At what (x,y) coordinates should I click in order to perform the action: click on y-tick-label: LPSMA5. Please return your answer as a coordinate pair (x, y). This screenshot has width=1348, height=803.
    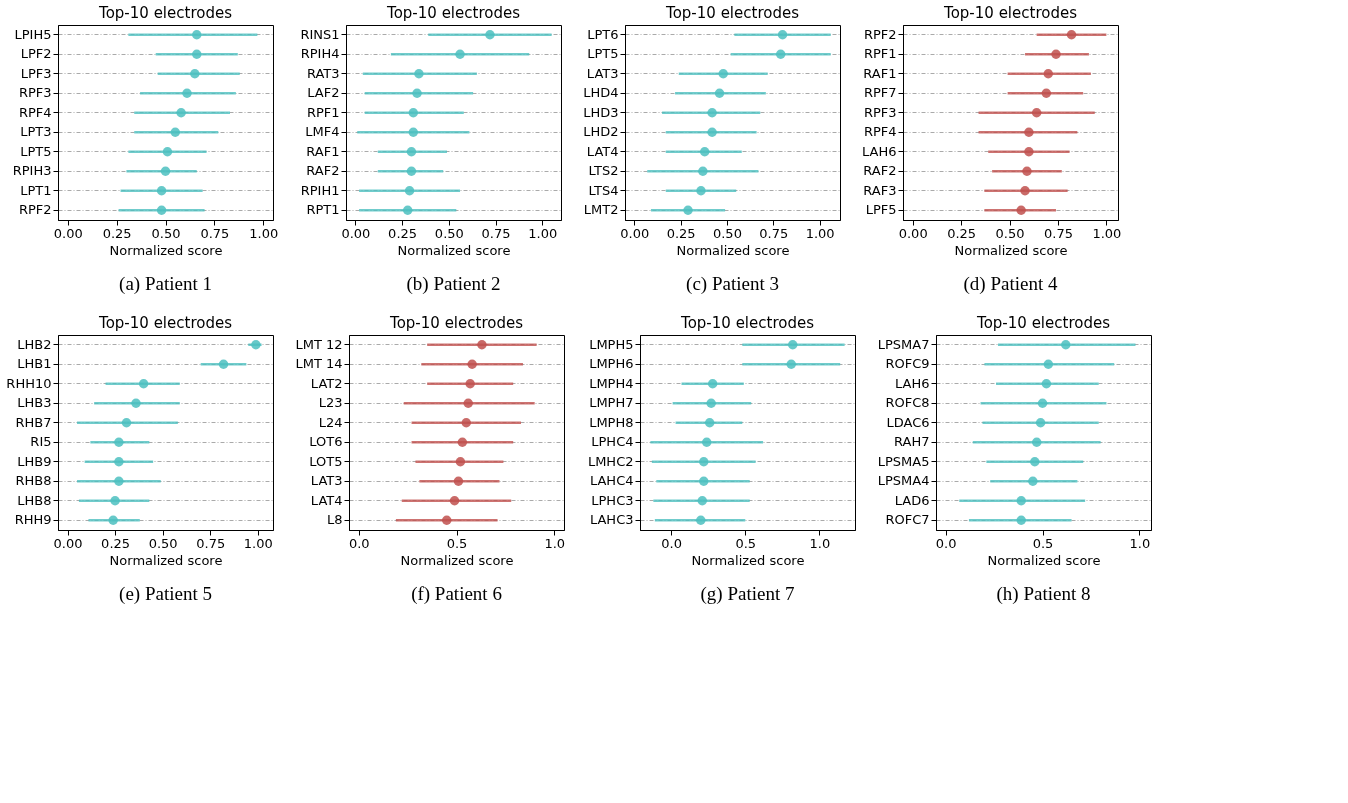
    Looking at the image, I should click on (903, 461).